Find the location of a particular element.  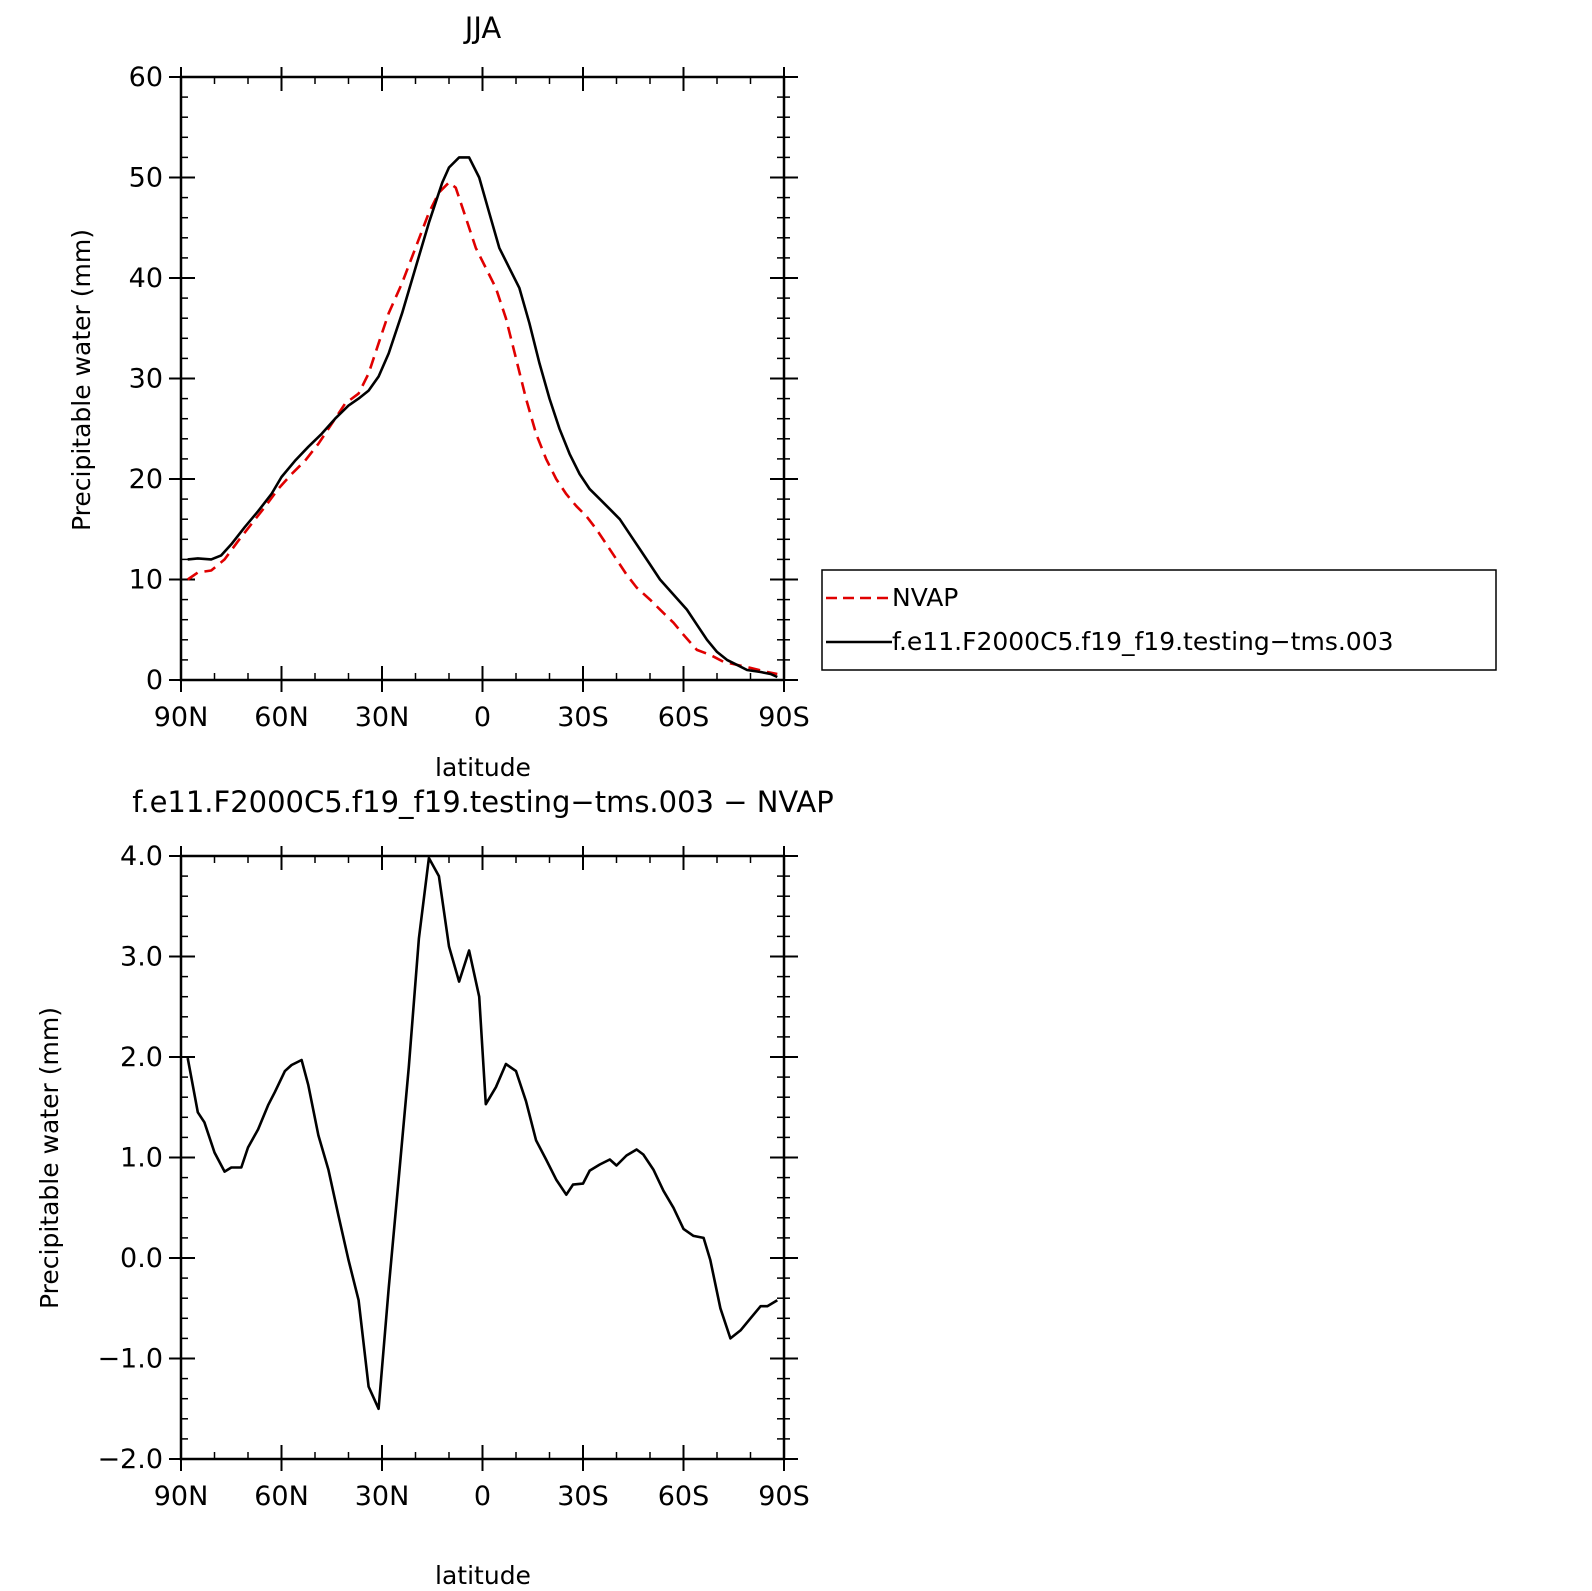

chart-top-y-axis-label: Precipitable water (mm) is located at coordinates (81, 380).